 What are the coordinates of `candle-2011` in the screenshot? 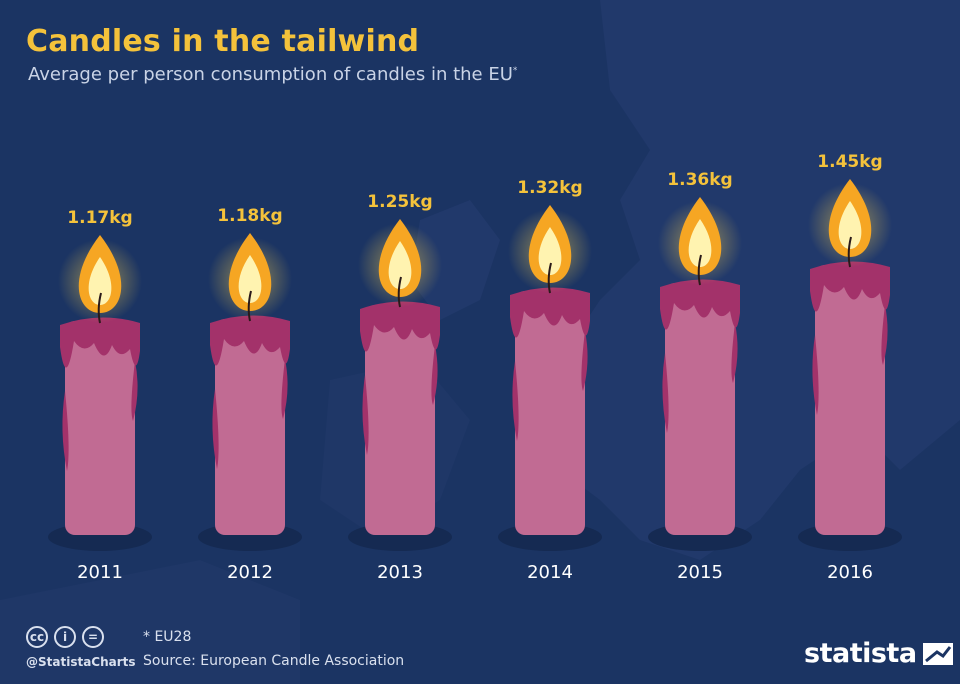 It's located at (100, 393).